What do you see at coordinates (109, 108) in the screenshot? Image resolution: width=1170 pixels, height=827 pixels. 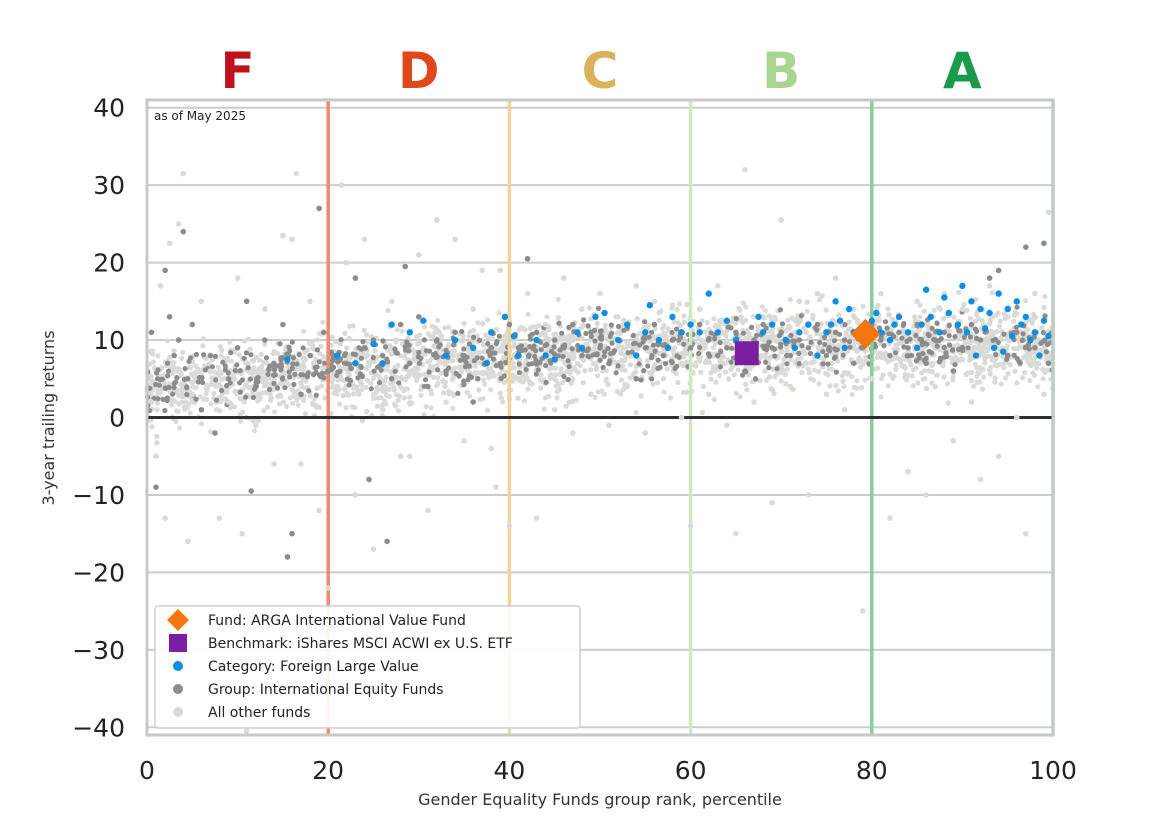 I see `y-tick-label: 40` at bounding box center [109, 108].